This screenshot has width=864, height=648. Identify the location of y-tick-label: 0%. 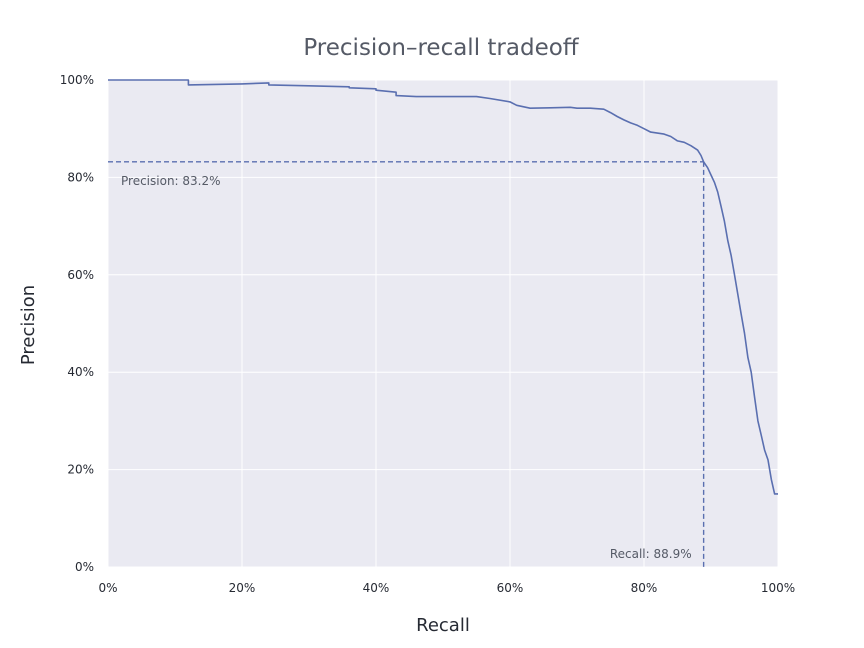
(84, 567).